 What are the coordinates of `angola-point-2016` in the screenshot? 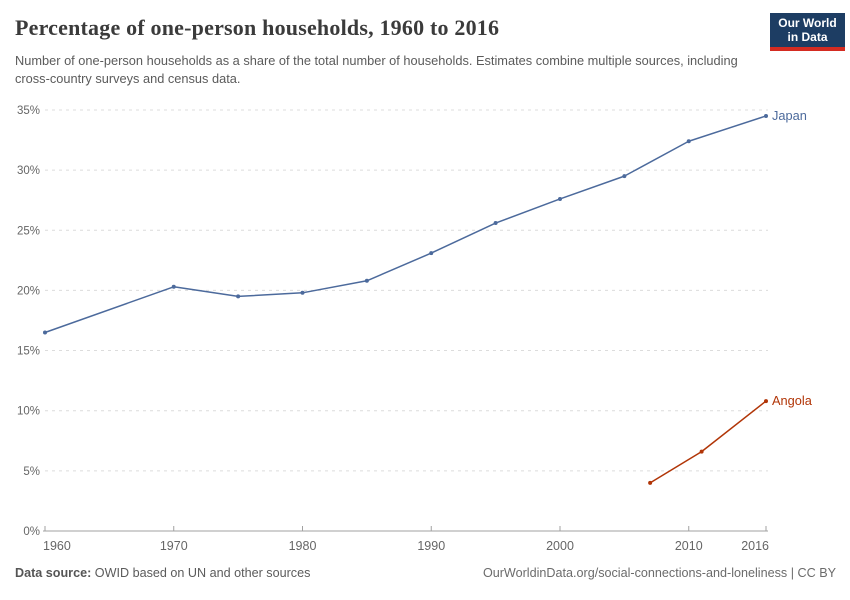 It's located at (766, 401).